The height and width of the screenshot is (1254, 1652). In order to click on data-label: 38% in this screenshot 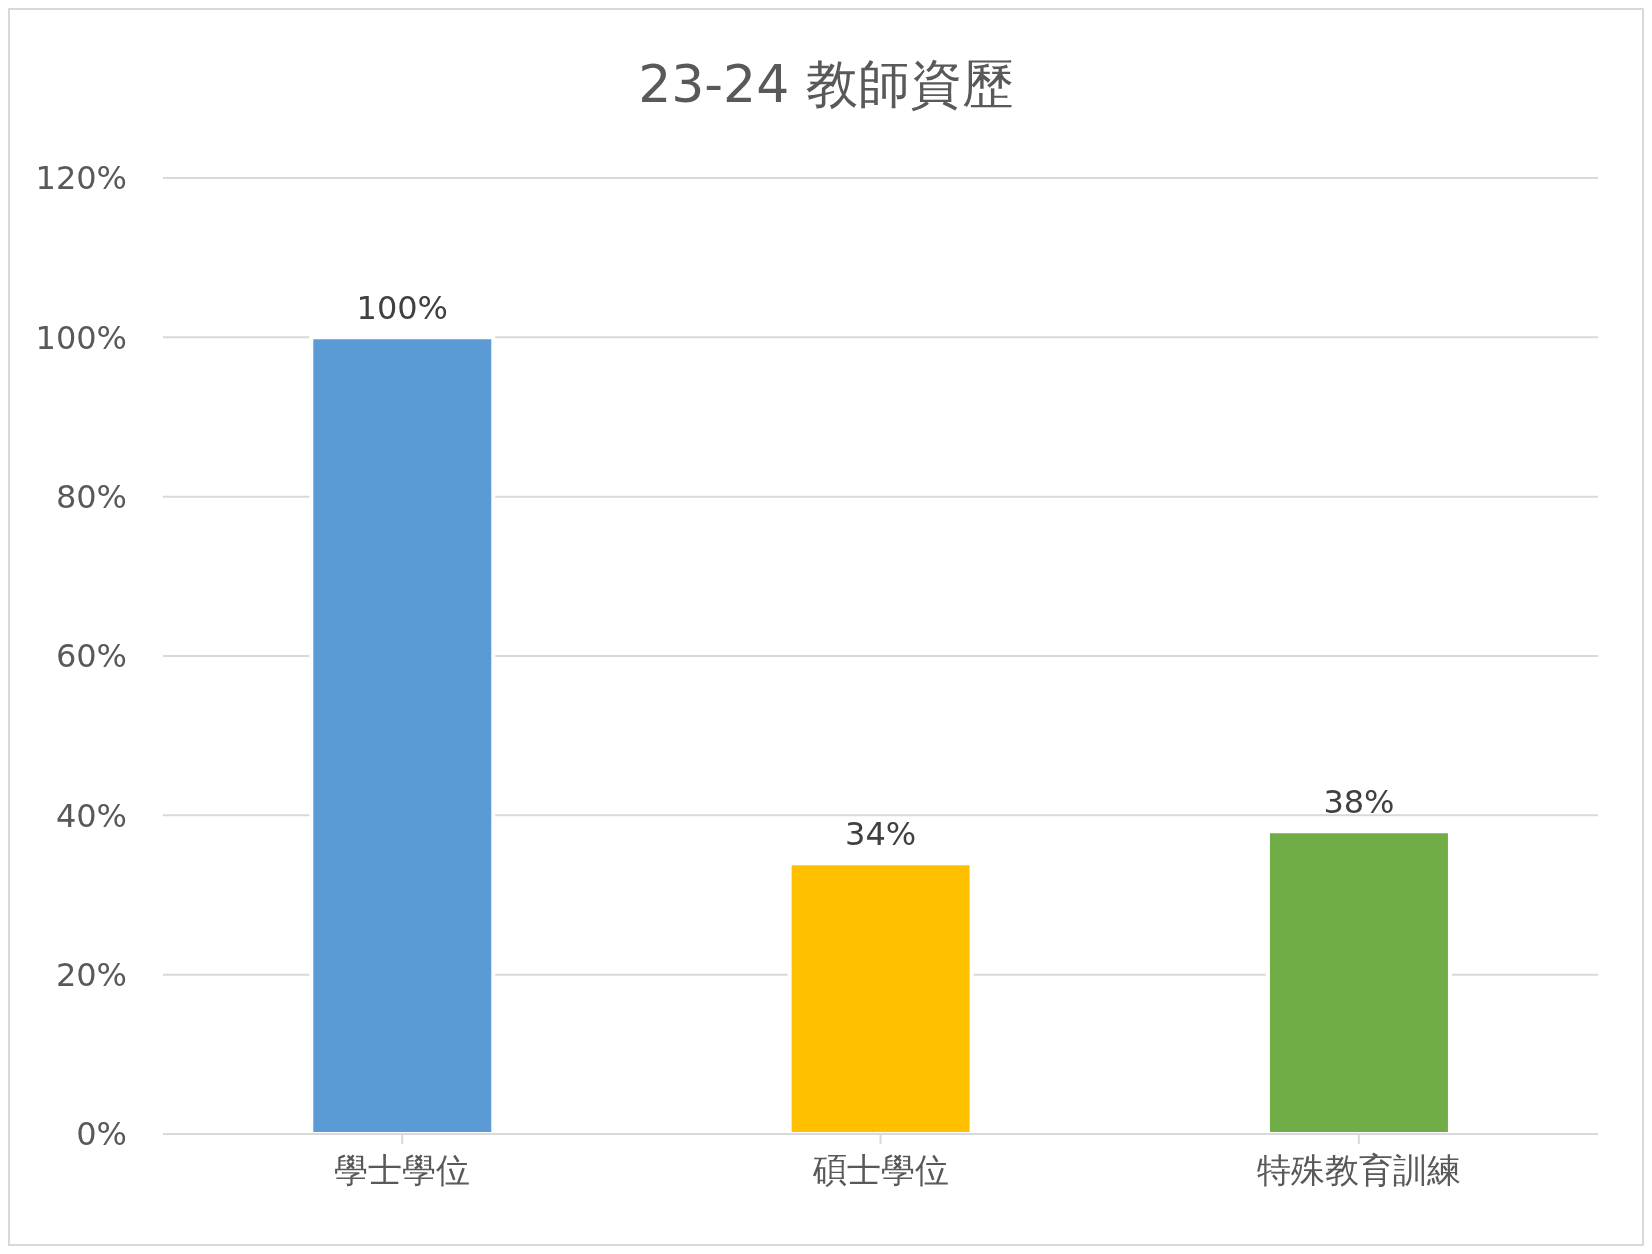, I will do `click(1359, 802)`.